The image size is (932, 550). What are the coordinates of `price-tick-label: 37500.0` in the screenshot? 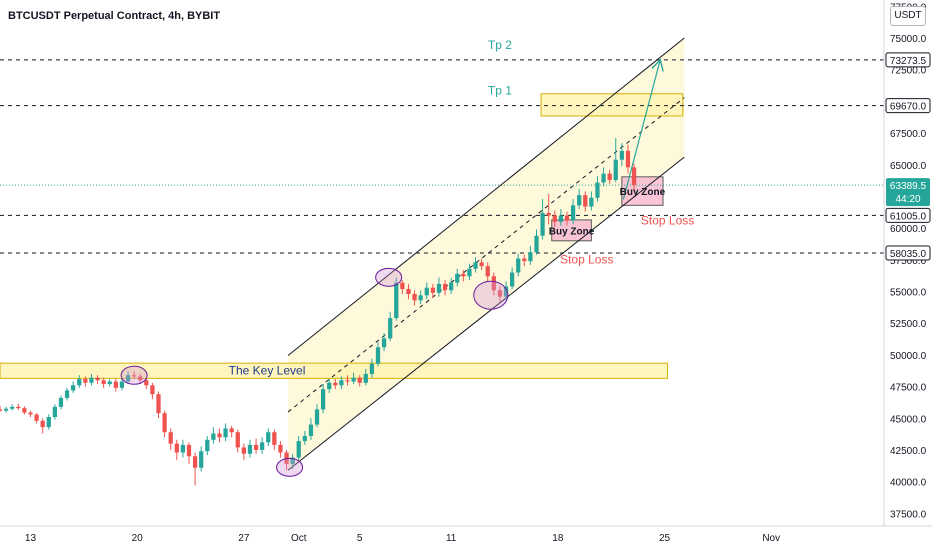 It's located at (908, 514).